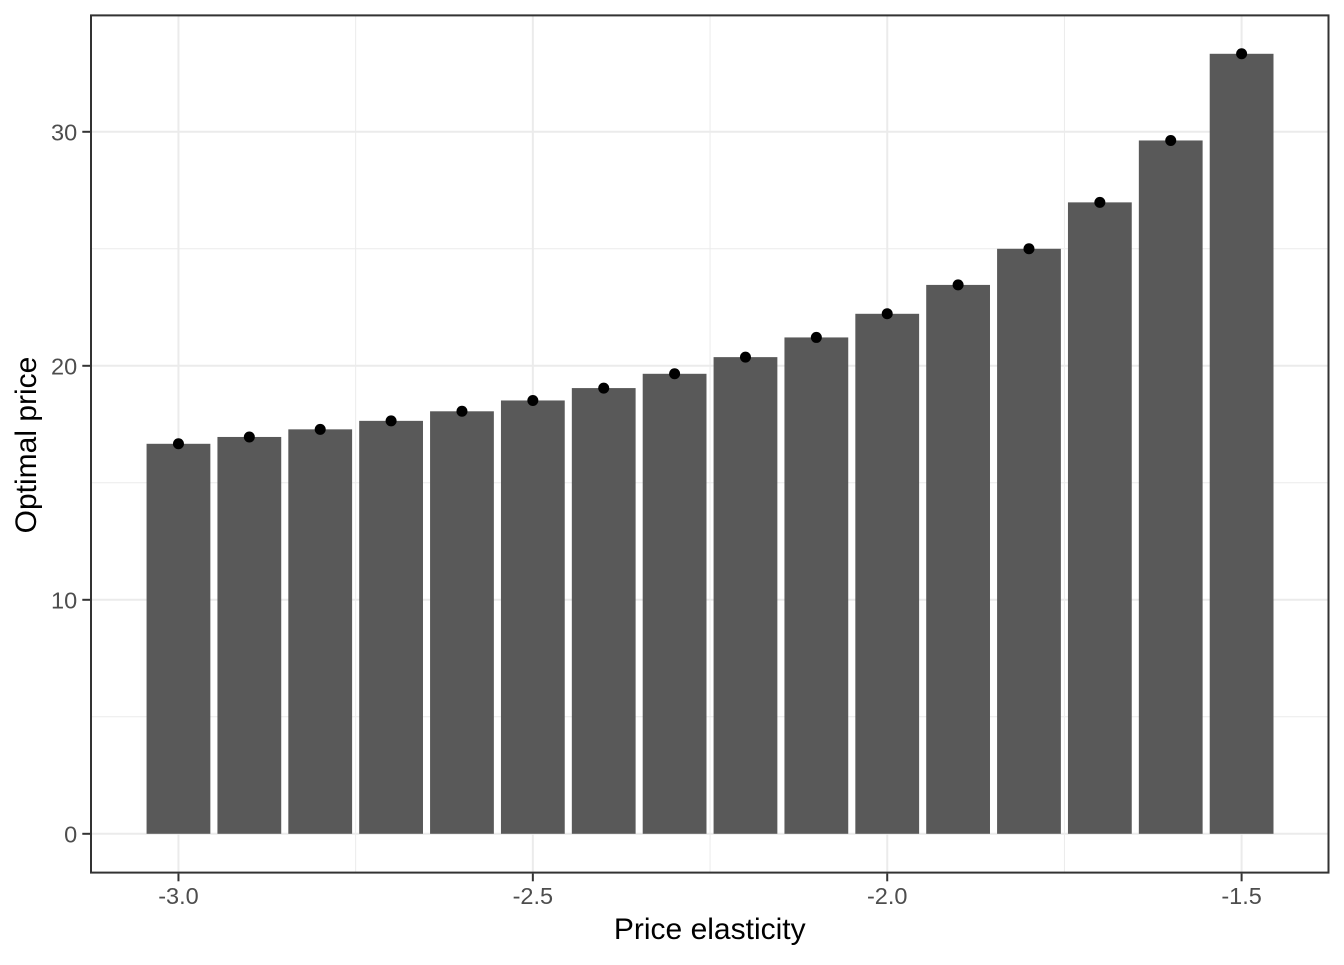 This screenshot has height=965, width=1344. What do you see at coordinates (1241, 896) in the screenshot?
I see `x-tick-label: -1.5` at bounding box center [1241, 896].